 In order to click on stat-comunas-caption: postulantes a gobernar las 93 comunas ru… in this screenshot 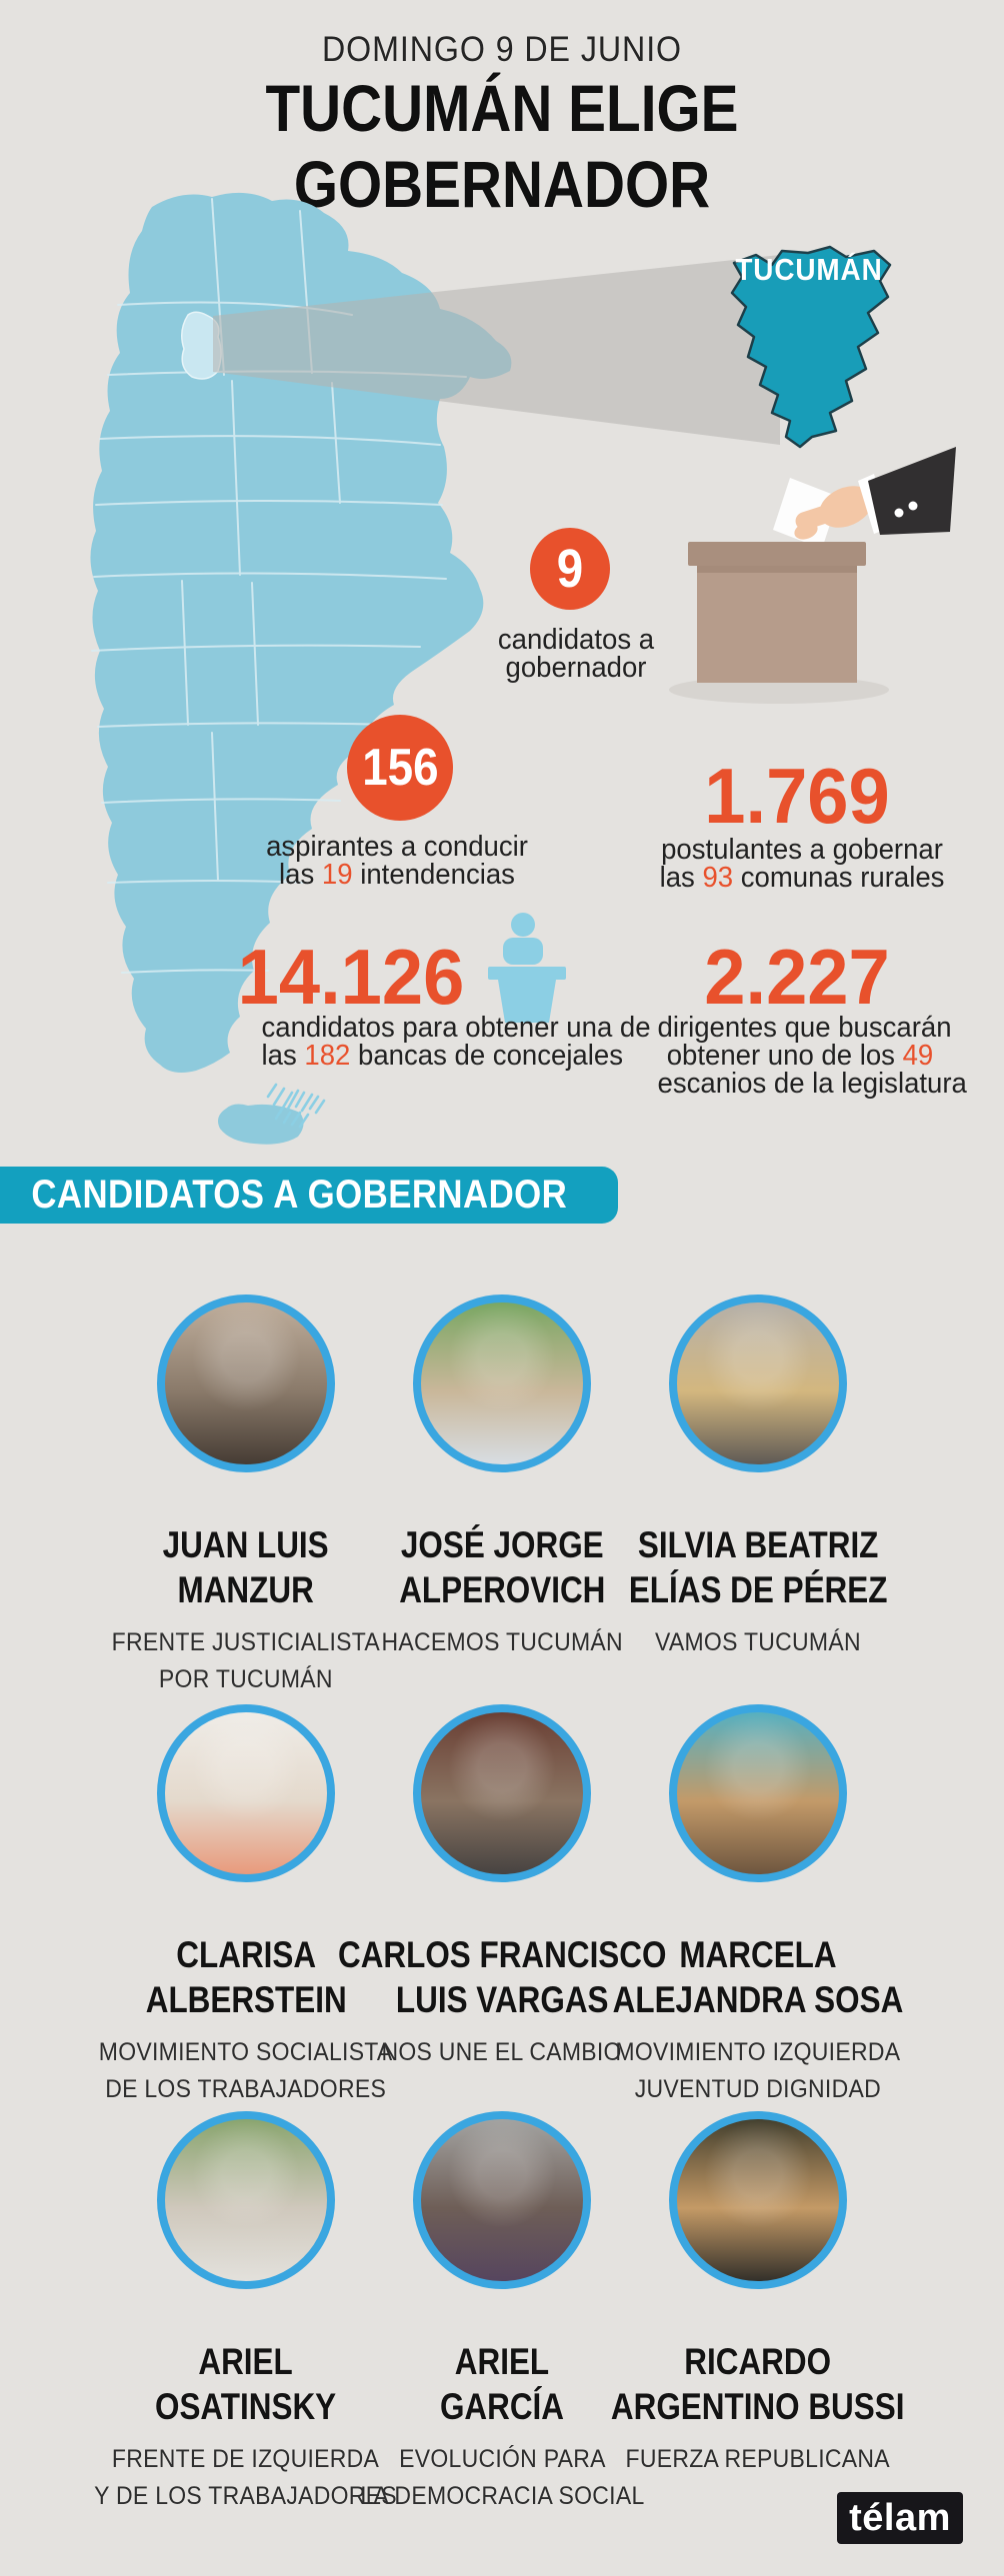, I will do `click(802, 864)`.